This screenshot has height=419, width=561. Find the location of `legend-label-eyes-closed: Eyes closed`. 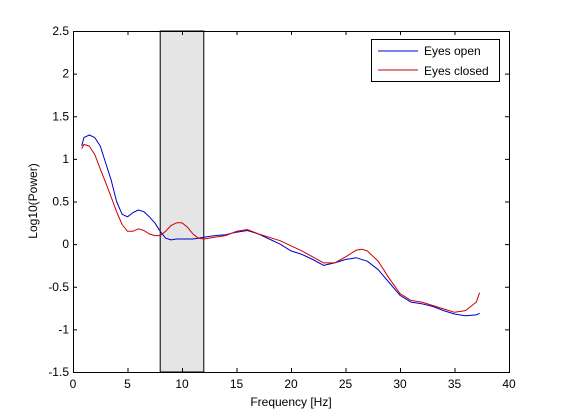

legend-label-eyes-closed: Eyes closed is located at coordinates (456, 71).